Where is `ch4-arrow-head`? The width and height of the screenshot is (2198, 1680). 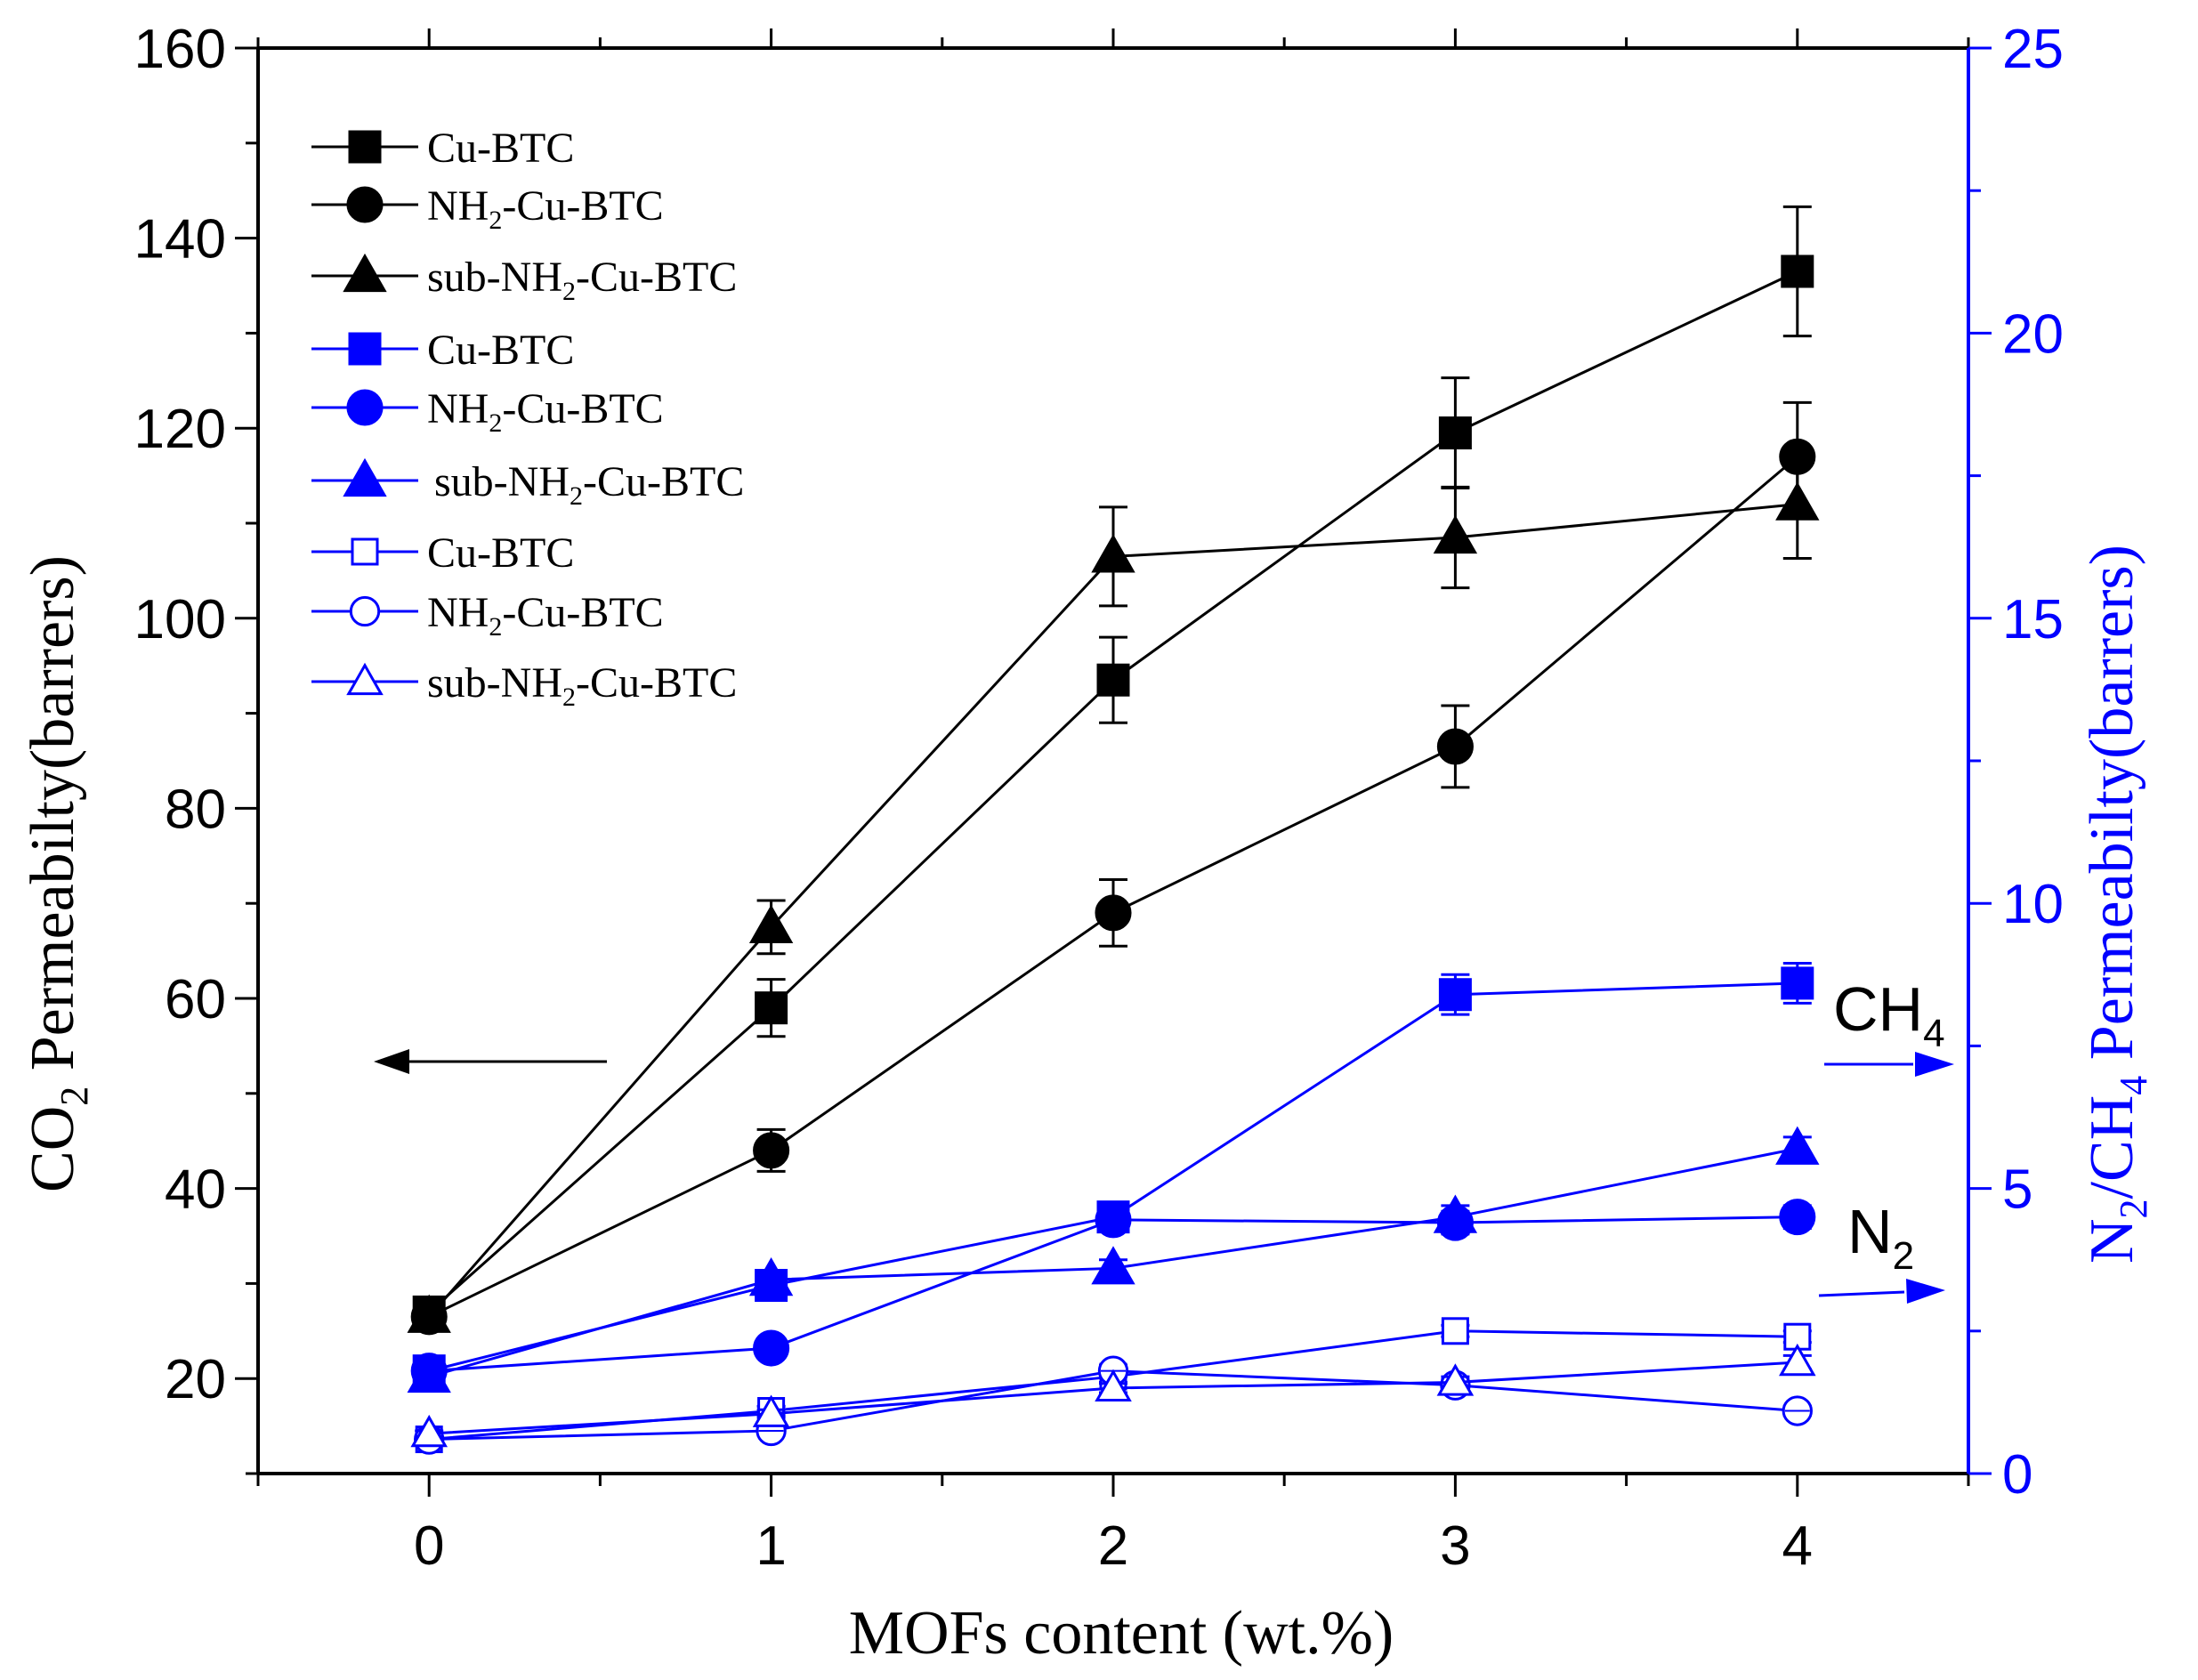
ch4-arrow-head is located at coordinates (1934, 1064).